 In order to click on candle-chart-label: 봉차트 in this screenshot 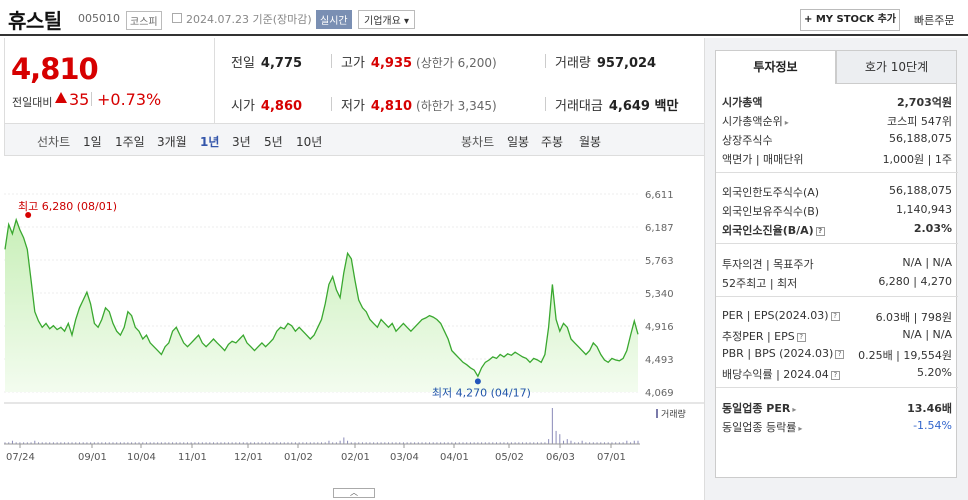, I will do `click(478, 142)`.